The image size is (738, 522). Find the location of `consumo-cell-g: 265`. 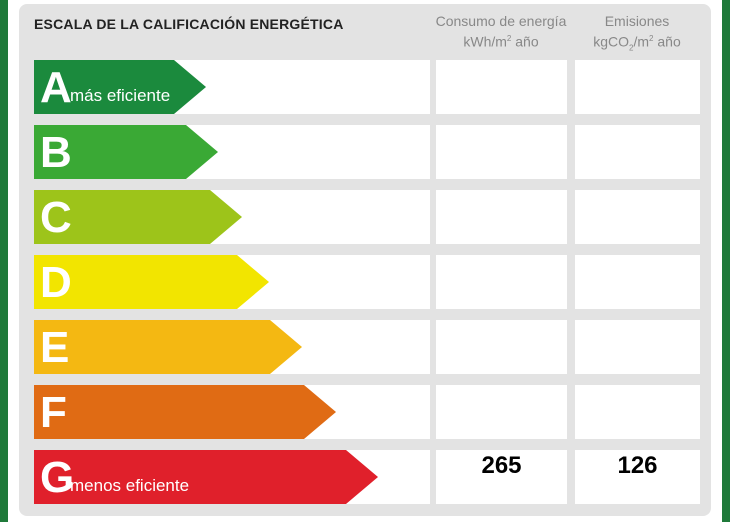

consumo-cell-g: 265 is located at coordinates (501, 477).